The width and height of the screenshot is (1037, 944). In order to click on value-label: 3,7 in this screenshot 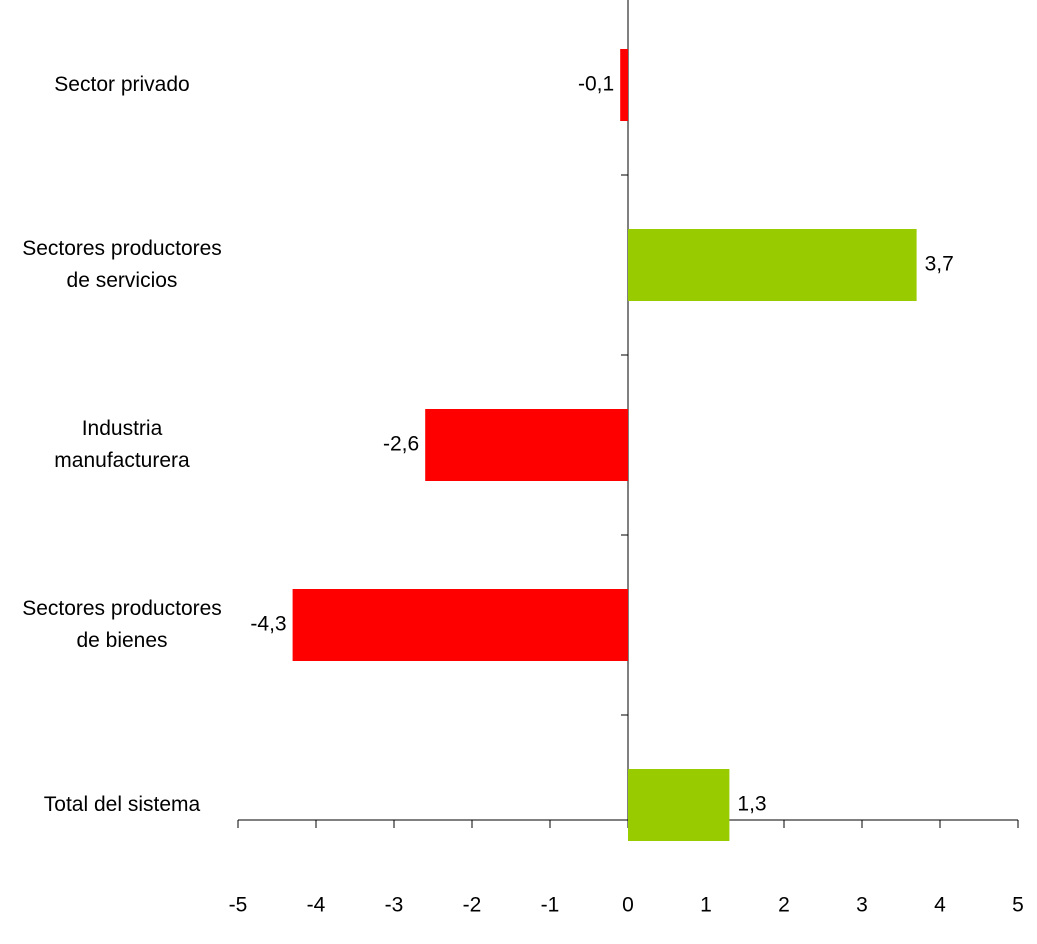, I will do `click(939, 264)`.